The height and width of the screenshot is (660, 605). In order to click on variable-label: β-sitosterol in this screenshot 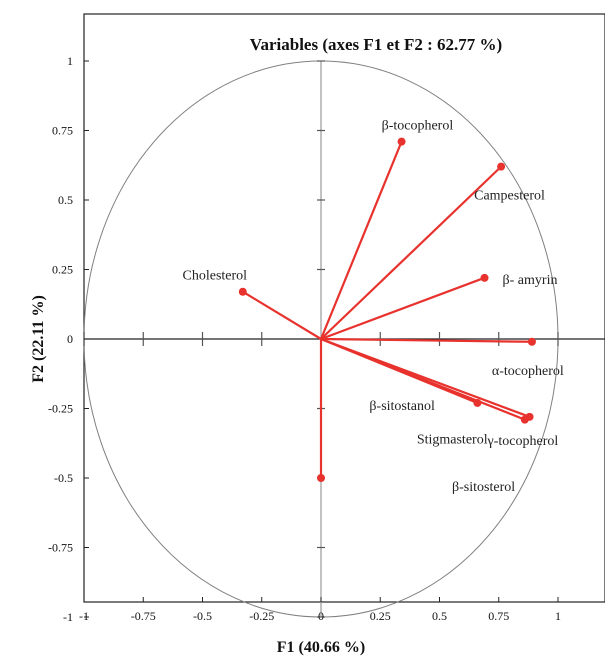, I will do `click(483, 487)`.